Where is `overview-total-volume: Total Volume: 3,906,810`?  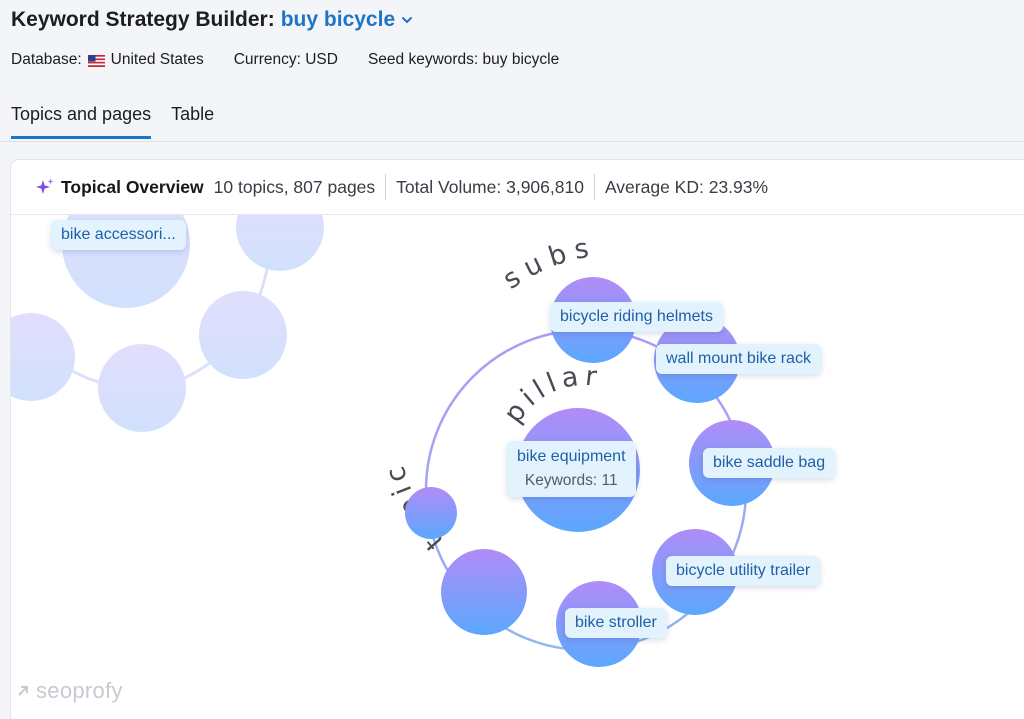 overview-total-volume: Total Volume: 3,906,810 is located at coordinates (490, 186).